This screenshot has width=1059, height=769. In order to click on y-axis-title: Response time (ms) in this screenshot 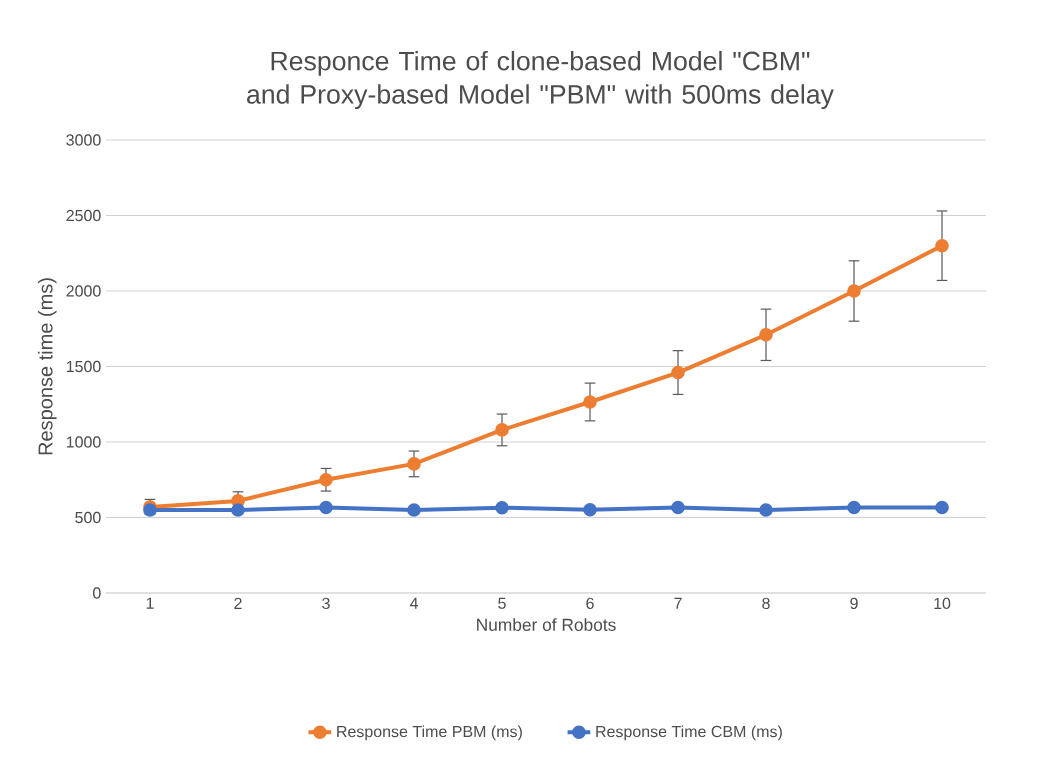, I will do `click(47, 366)`.